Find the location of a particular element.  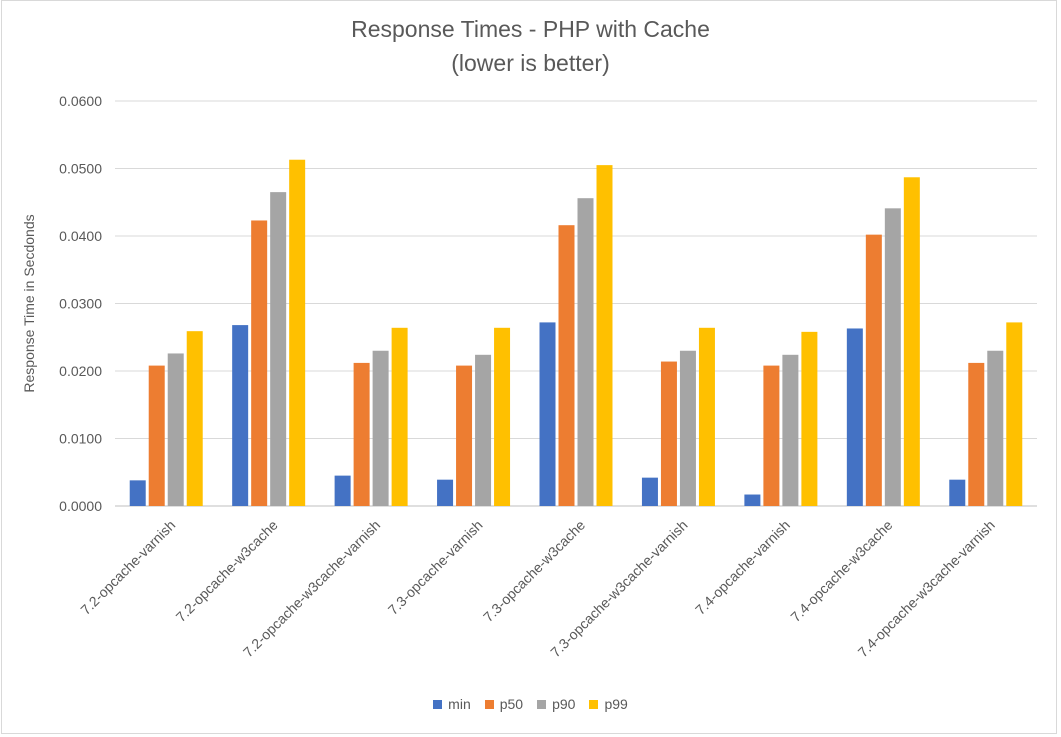

x-tick-label: 7.4-opcache-varnish is located at coordinates (742, 567).